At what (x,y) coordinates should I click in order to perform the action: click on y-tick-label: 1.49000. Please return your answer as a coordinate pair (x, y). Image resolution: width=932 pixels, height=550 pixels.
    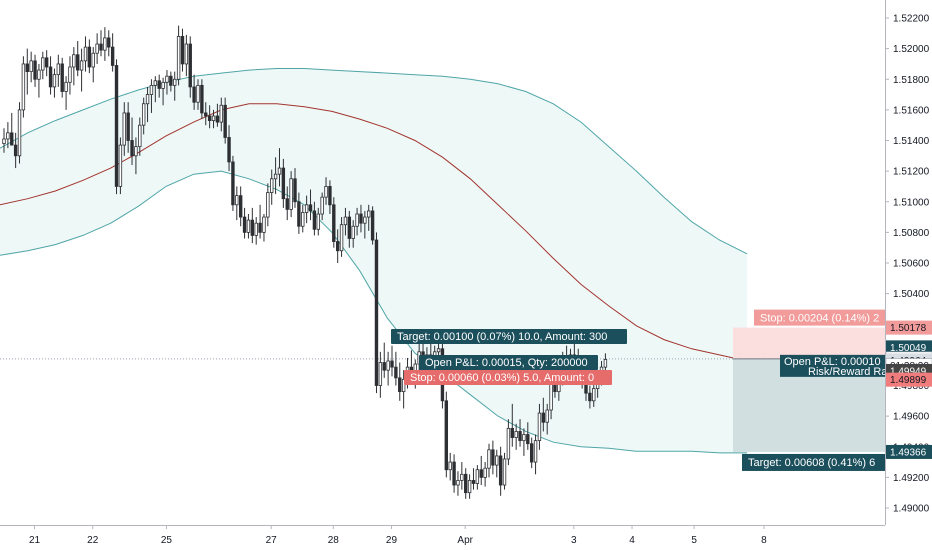
    Looking at the image, I should click on (911, 509).